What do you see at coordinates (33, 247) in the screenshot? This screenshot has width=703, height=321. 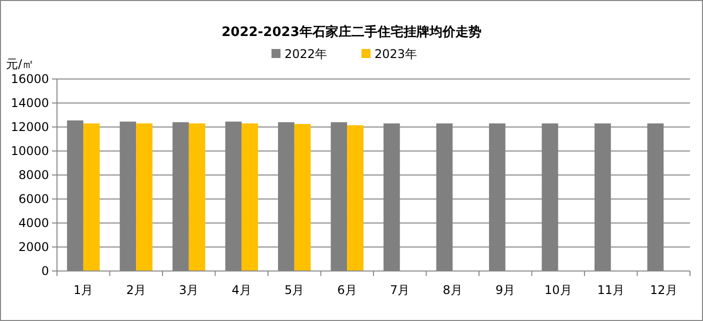 I see `y-tick-label: 2000` at bounding box center [33, 247].